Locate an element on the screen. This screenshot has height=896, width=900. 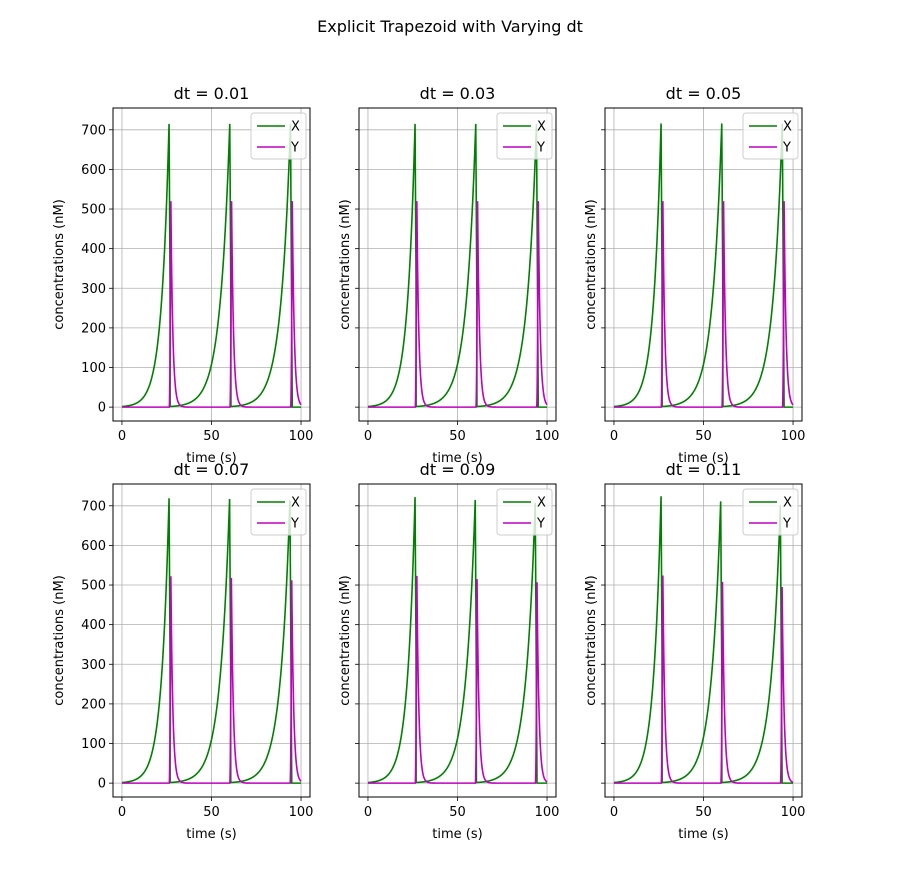
subplot-title: dt = 0.03 is located at coordinates (458, 93).